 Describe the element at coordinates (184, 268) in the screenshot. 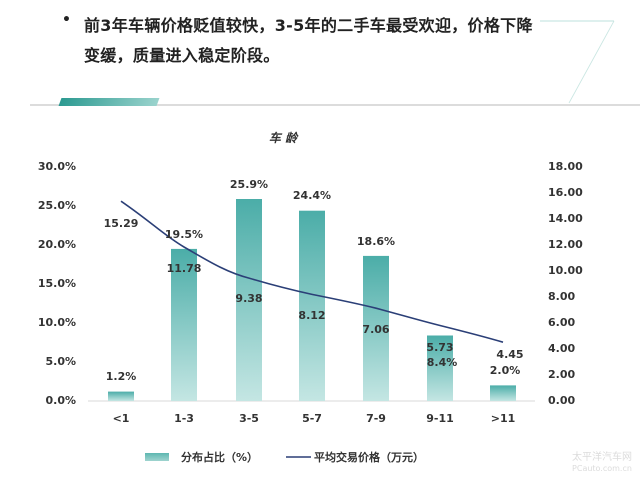

I see `line-label: 11.78` at that location.